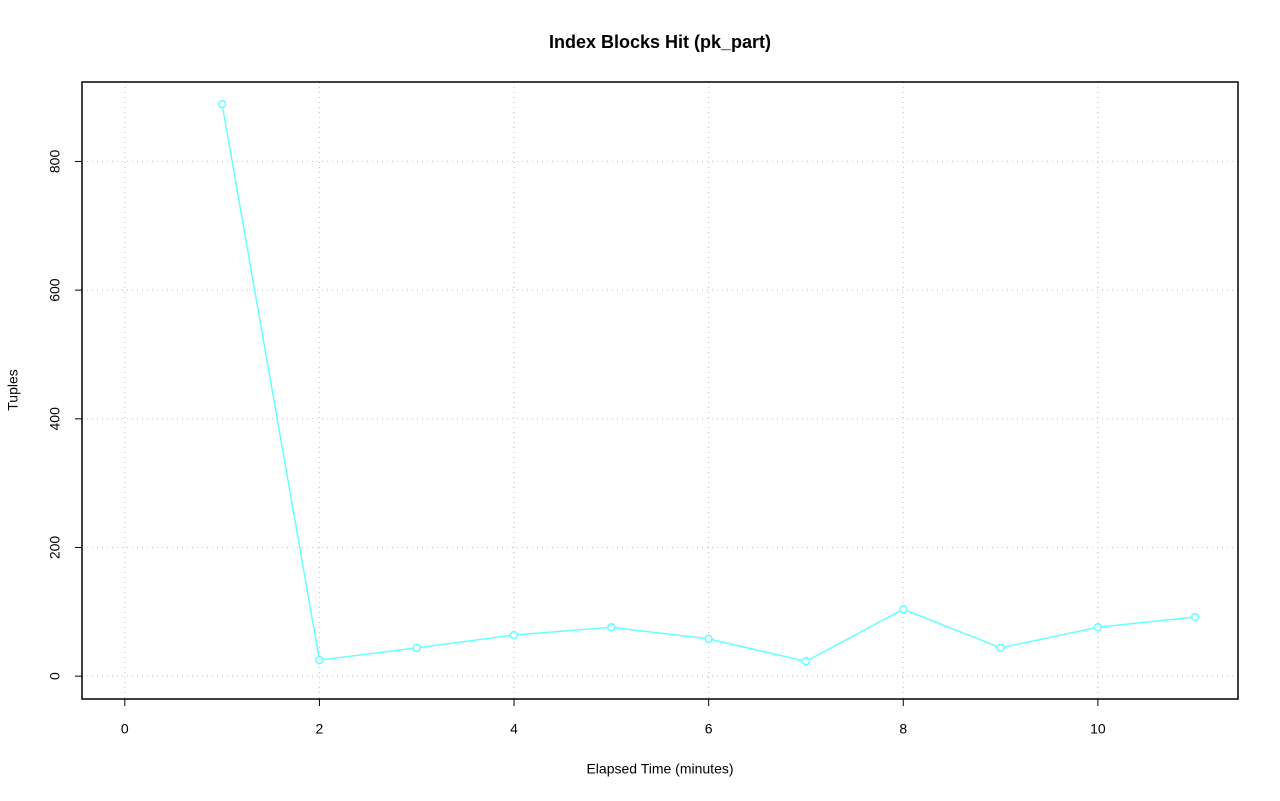  Describe the element at coordinates (709, 729) in the screenshot. I see `x-tick-label: 6` at that location.